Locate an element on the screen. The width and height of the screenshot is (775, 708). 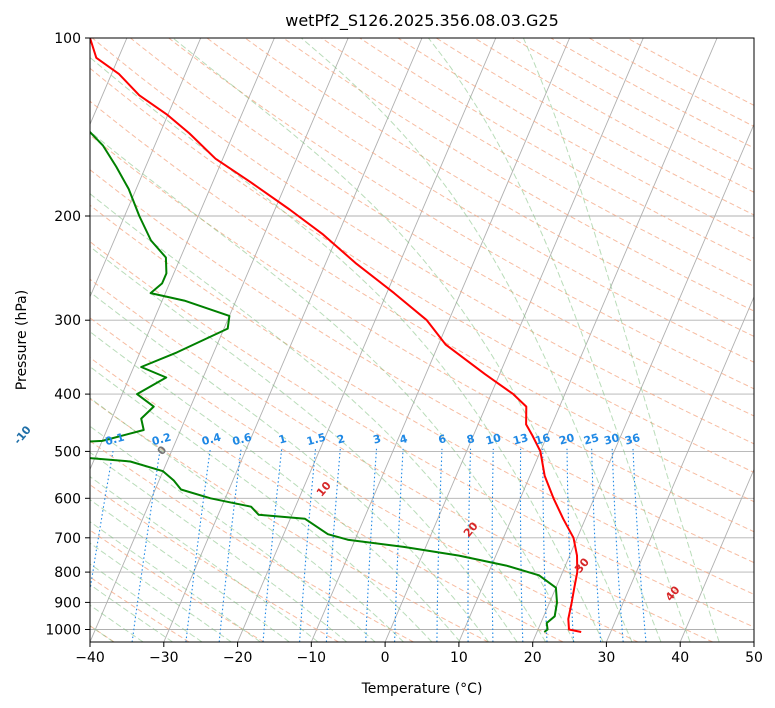
mixing-ratio-label: 13 is located at coordinates (520, 439).